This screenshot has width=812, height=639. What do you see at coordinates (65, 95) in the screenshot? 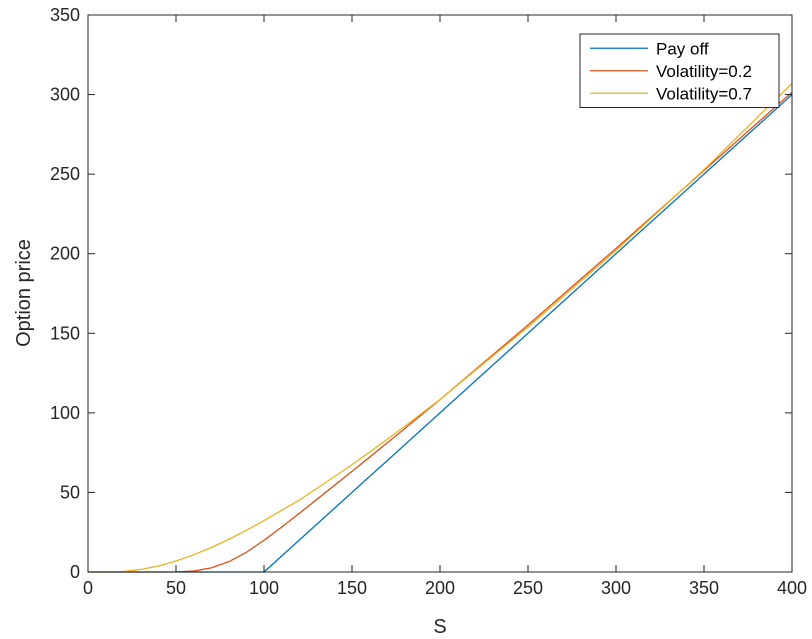
I see `y-tick-label: 300` at bounding box center [65, 95].